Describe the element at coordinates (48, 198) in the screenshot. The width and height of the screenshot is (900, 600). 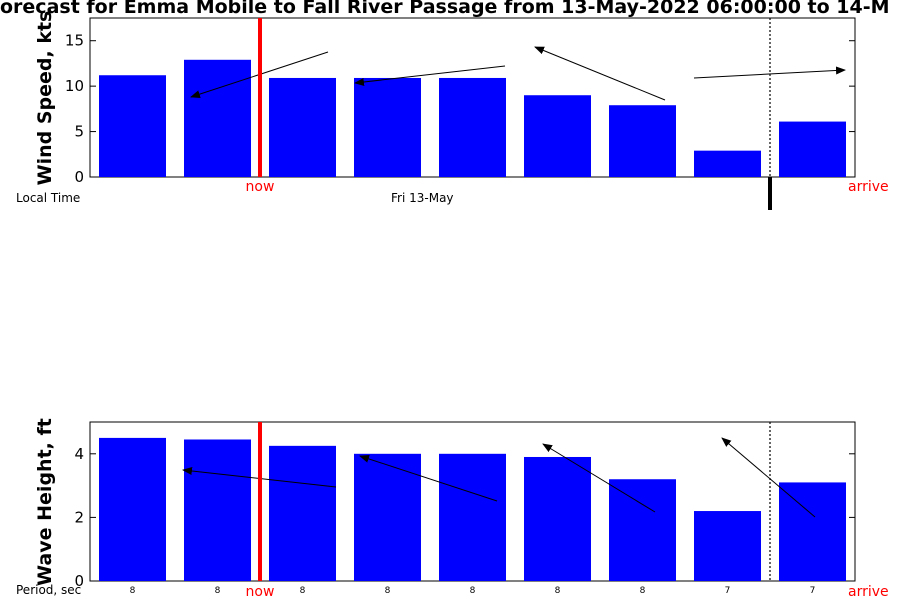
I see `local-time-label: Local Time` at that location.